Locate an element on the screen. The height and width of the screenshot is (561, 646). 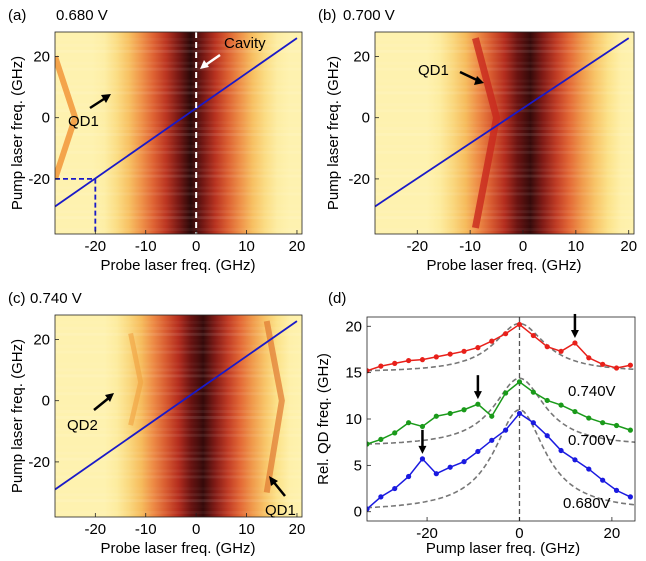
panel-d-ylabel: Rel. QD freq. (GHz) is located at coordinates (323, 419).